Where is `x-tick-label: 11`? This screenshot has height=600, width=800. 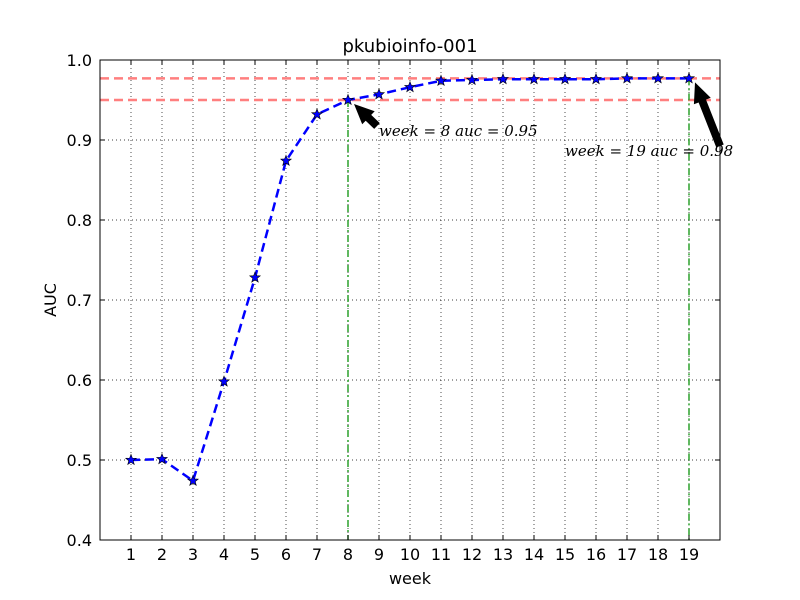 x-tick-label: 11 is located at coordinates (441, 554).